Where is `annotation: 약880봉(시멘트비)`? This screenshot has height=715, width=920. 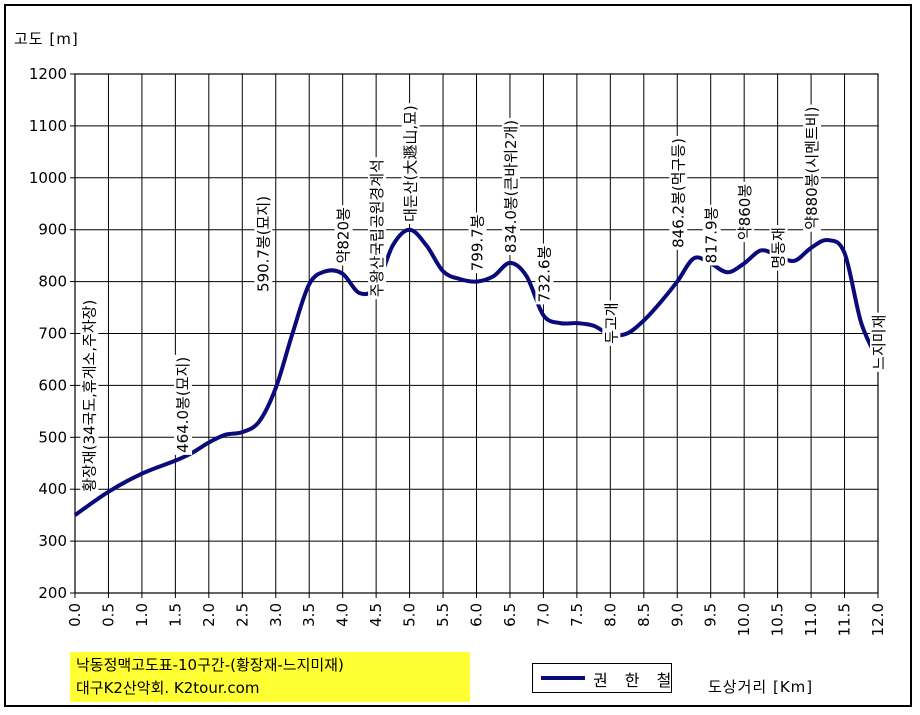
annotation: 약880봉(시멘트비) is located at coordinates (812, 168).